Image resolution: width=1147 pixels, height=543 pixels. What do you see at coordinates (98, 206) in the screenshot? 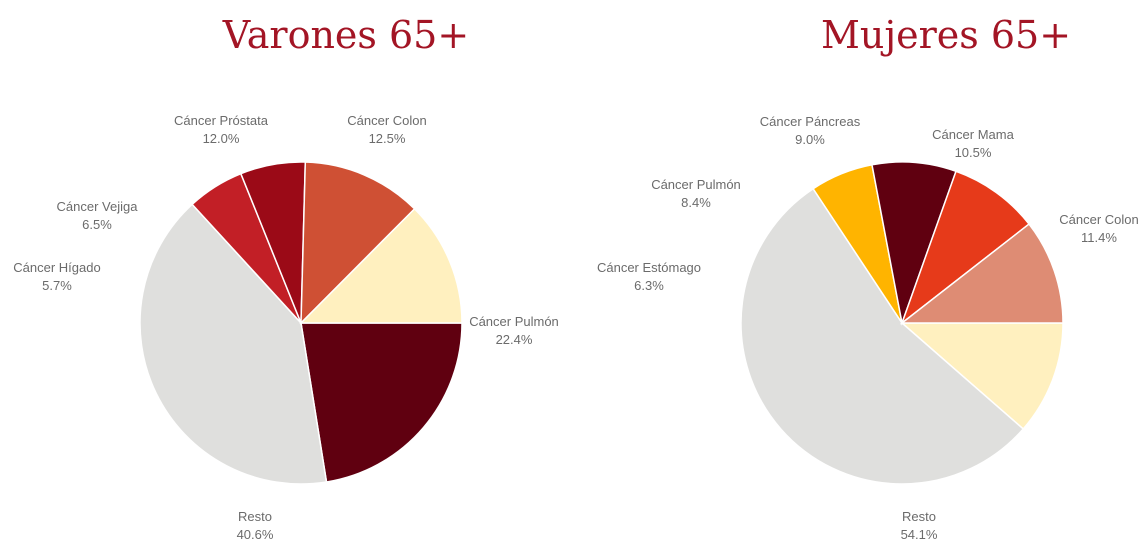
I see `slice-label-cancer-vejiga: Cáncer Vejiga` at bounding box center [98, 206].